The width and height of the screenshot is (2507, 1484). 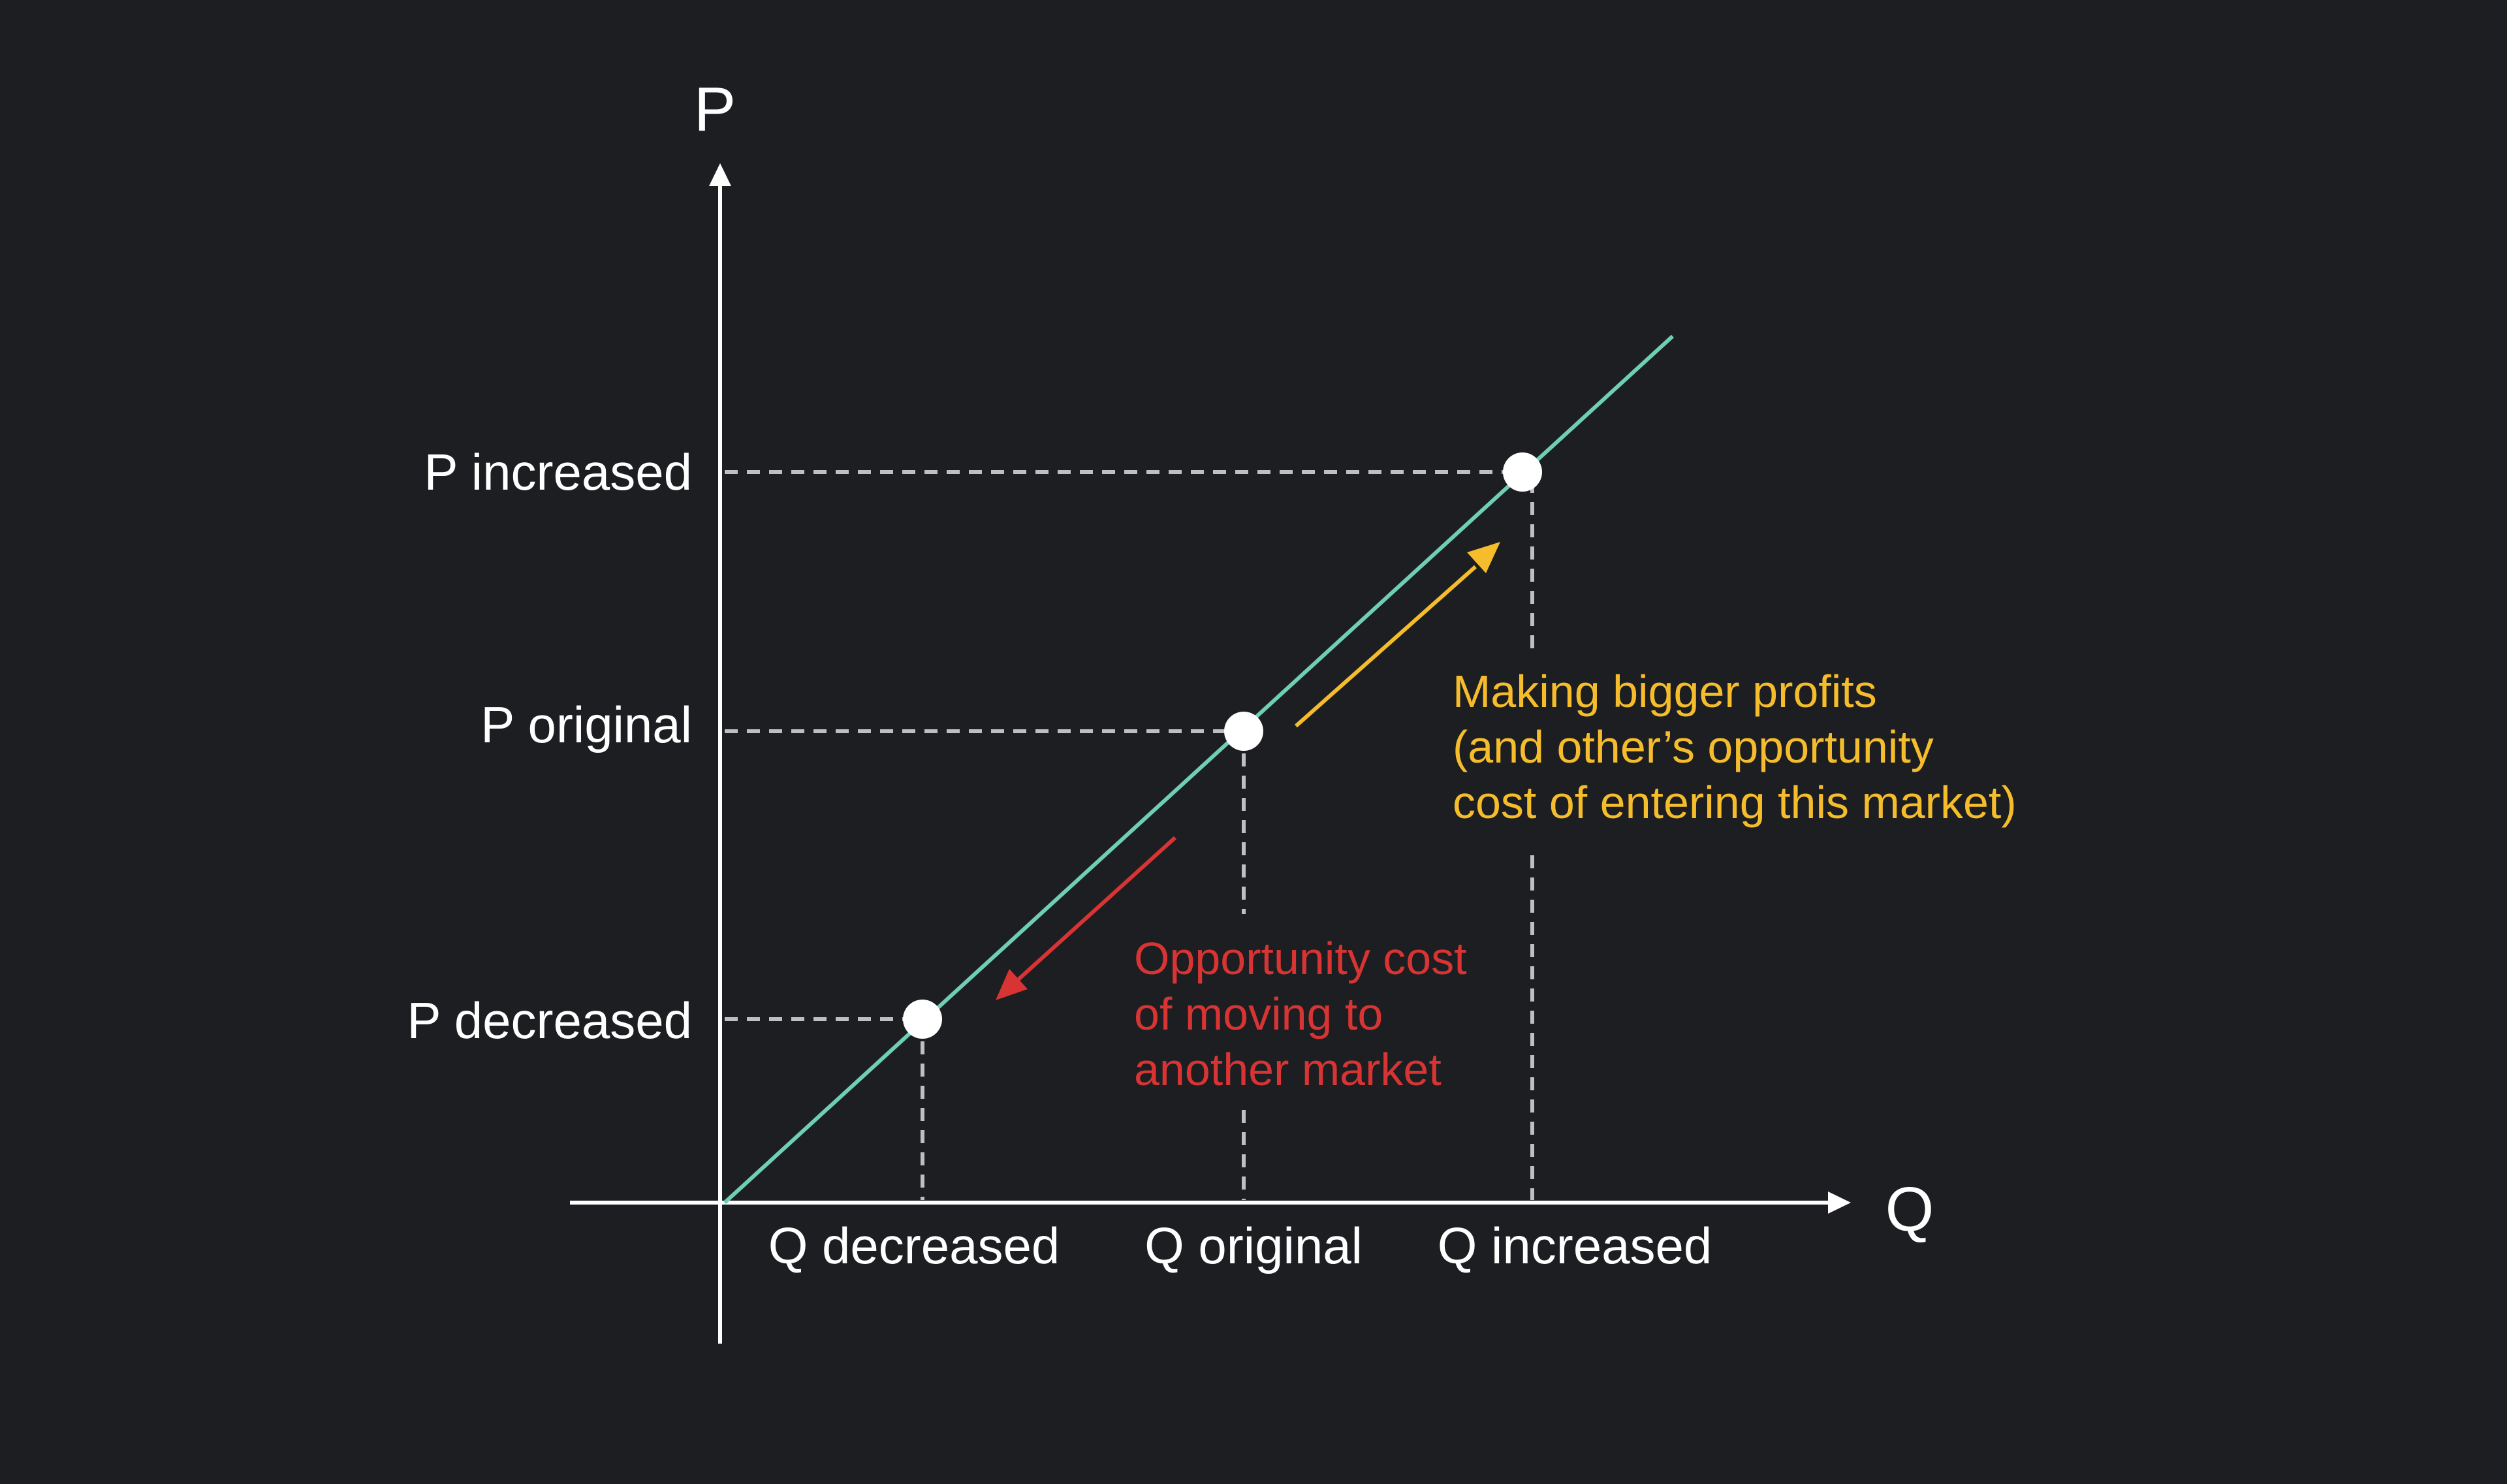 I want to click on point-increased, so click(x=1522, y=472).